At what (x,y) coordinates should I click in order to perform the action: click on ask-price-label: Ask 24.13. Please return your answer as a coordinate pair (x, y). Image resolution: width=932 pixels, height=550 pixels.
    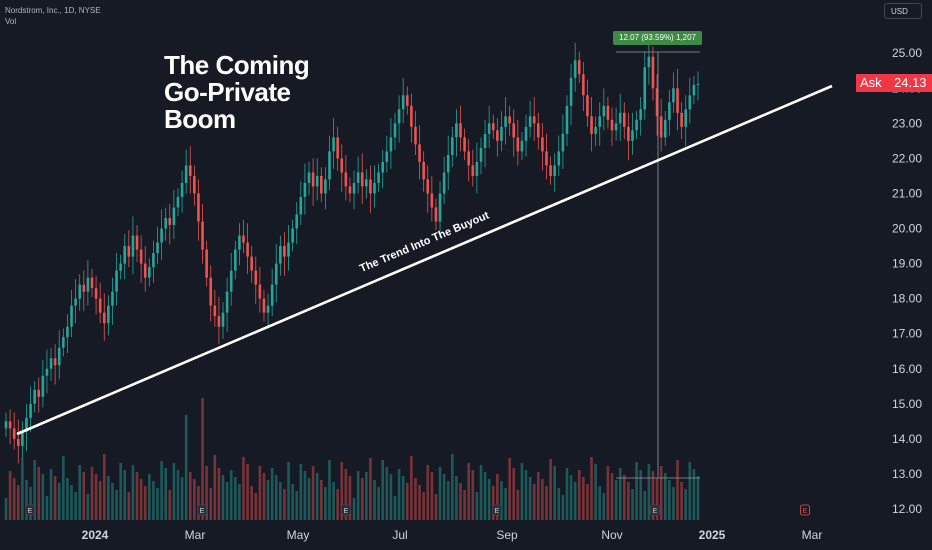
    Looking at the image, I should click on (894, 83).